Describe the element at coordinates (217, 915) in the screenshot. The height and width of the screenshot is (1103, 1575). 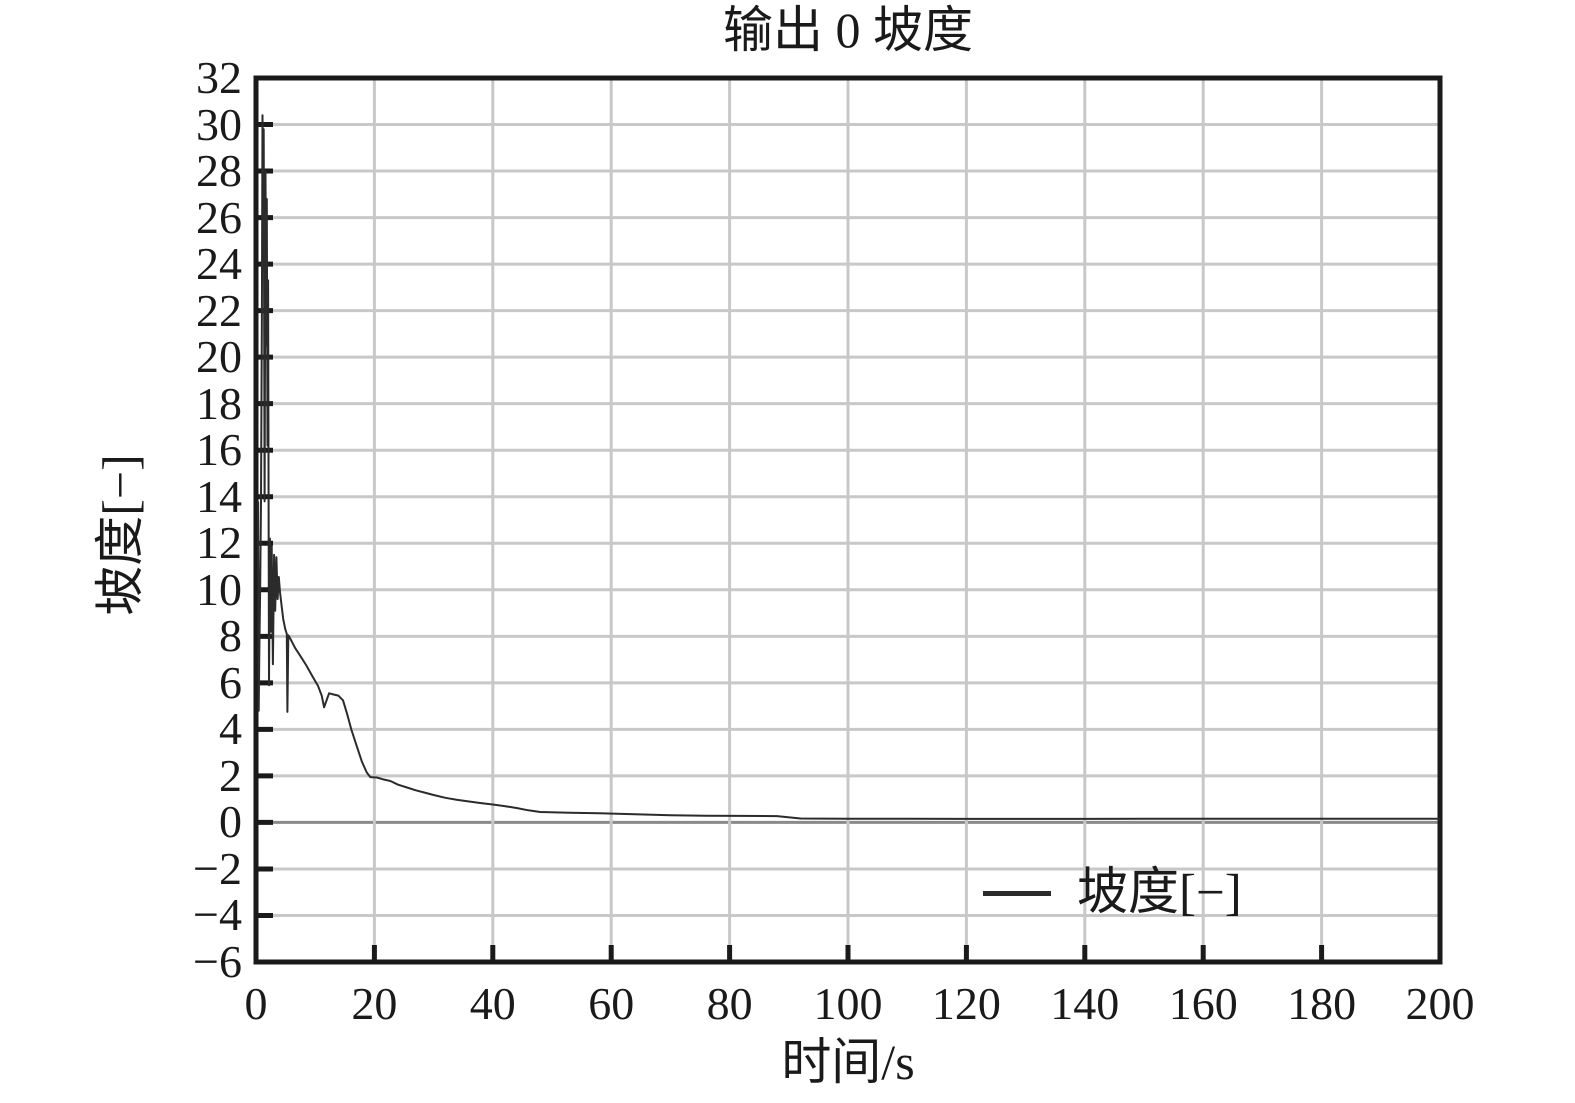
I see `y-tick-label: −4` at that location.